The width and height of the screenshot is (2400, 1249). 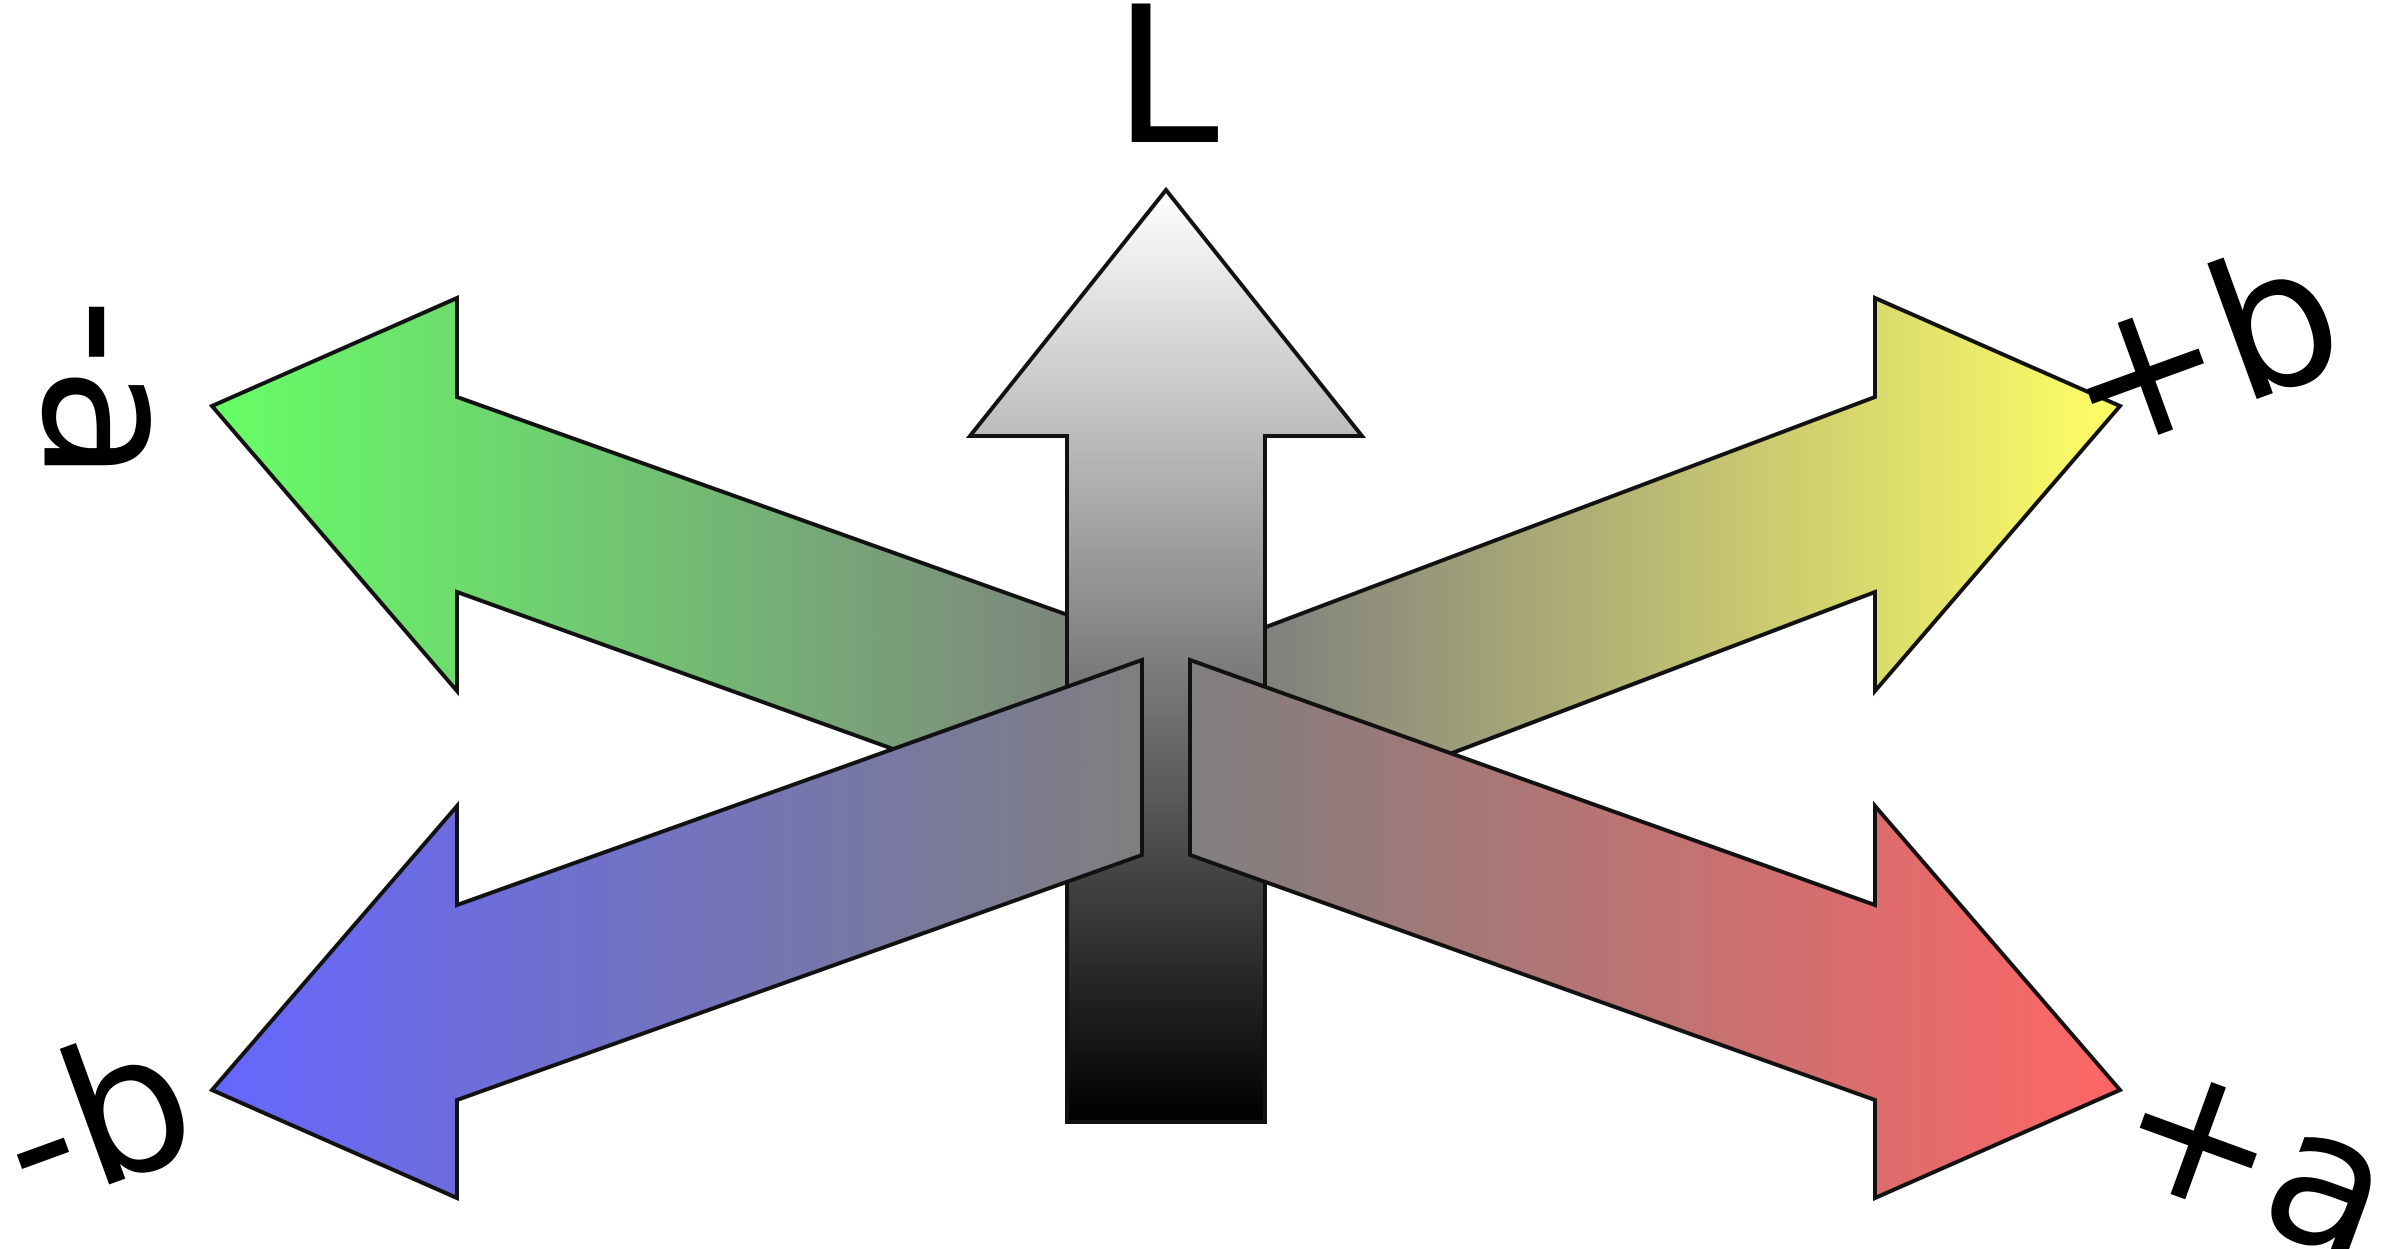 I want to click on neg-a-axis-label: -a, so click(x=110, y=390).